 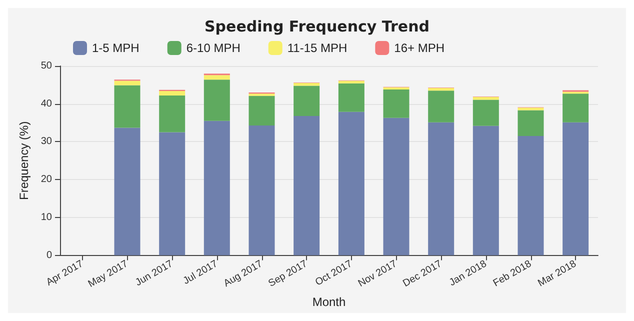 I want to click on legend-label: 16+ MPH, so click(x=419, y=48).